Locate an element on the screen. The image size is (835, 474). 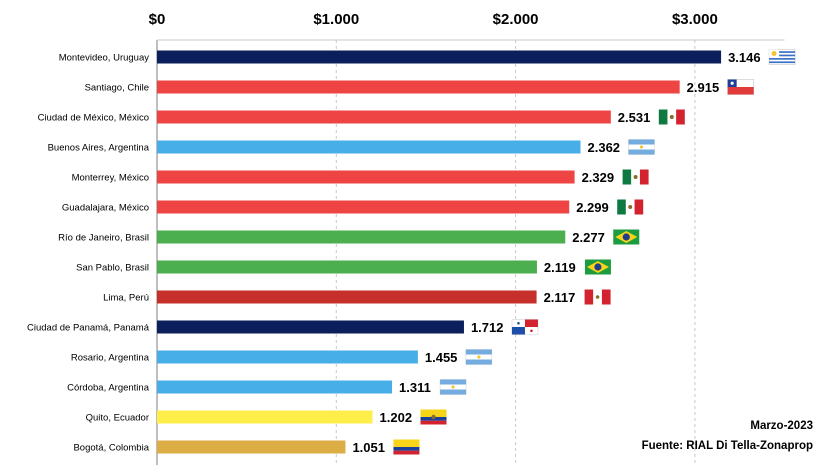
category-label: Ciudad de México, México is located at coordinates (93, 118).